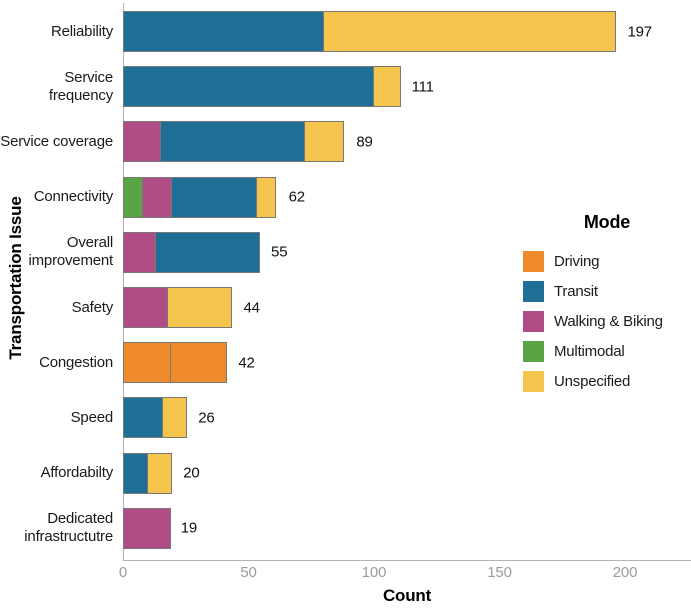  I want to click on category-label: Overall improvement, so click(71, 252).